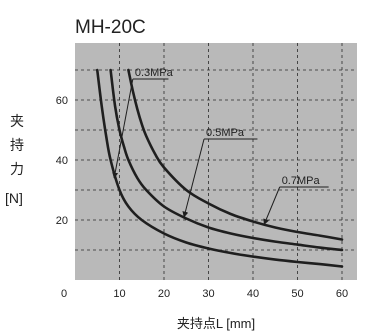 The height and width of the screenshot is (335, 376). I want to click on x-tick-labels: 0 10 20 30 40 50 60, so click(204, 294).